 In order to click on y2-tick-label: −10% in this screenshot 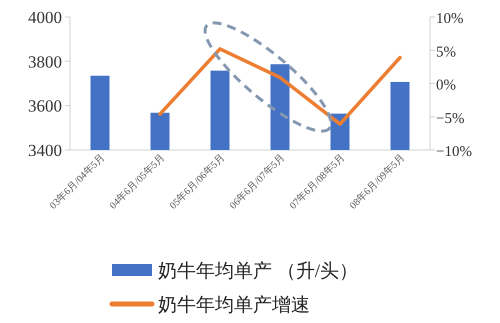, I will do `click(454, 152)`.